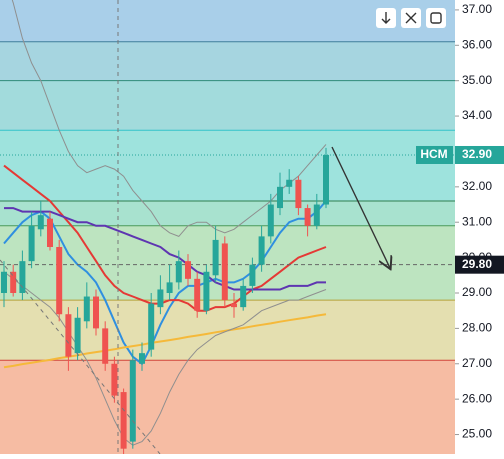  Describe the element at coordinates (477, 398) in the screenshot. I see `y-tick-label: 26.00` at that location.